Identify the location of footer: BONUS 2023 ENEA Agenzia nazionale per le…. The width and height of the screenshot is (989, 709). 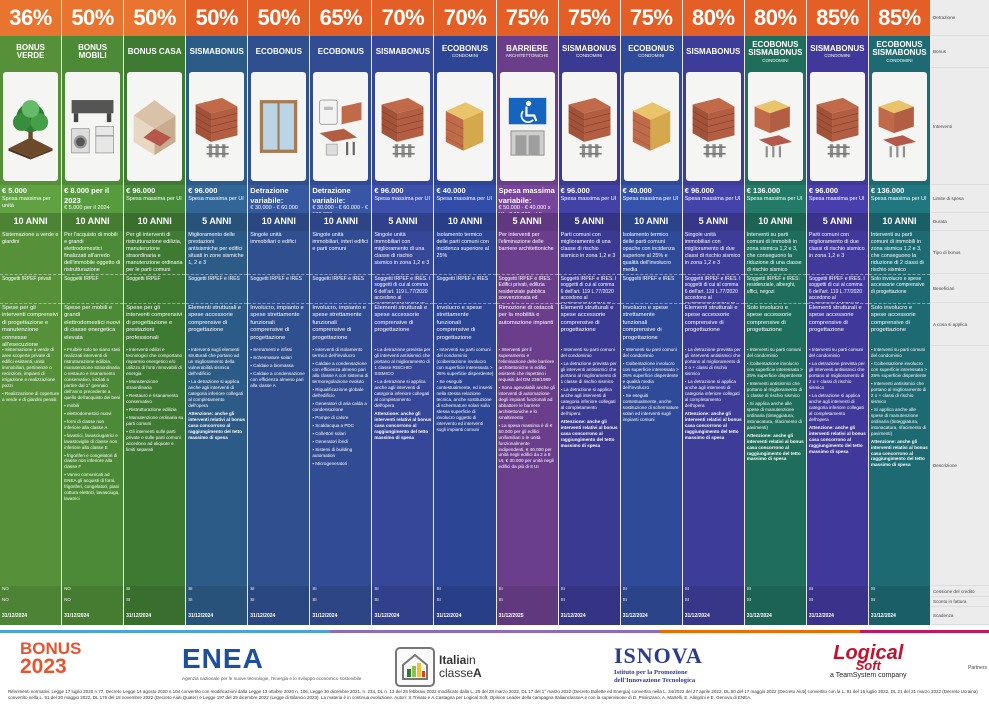
(494, 671).